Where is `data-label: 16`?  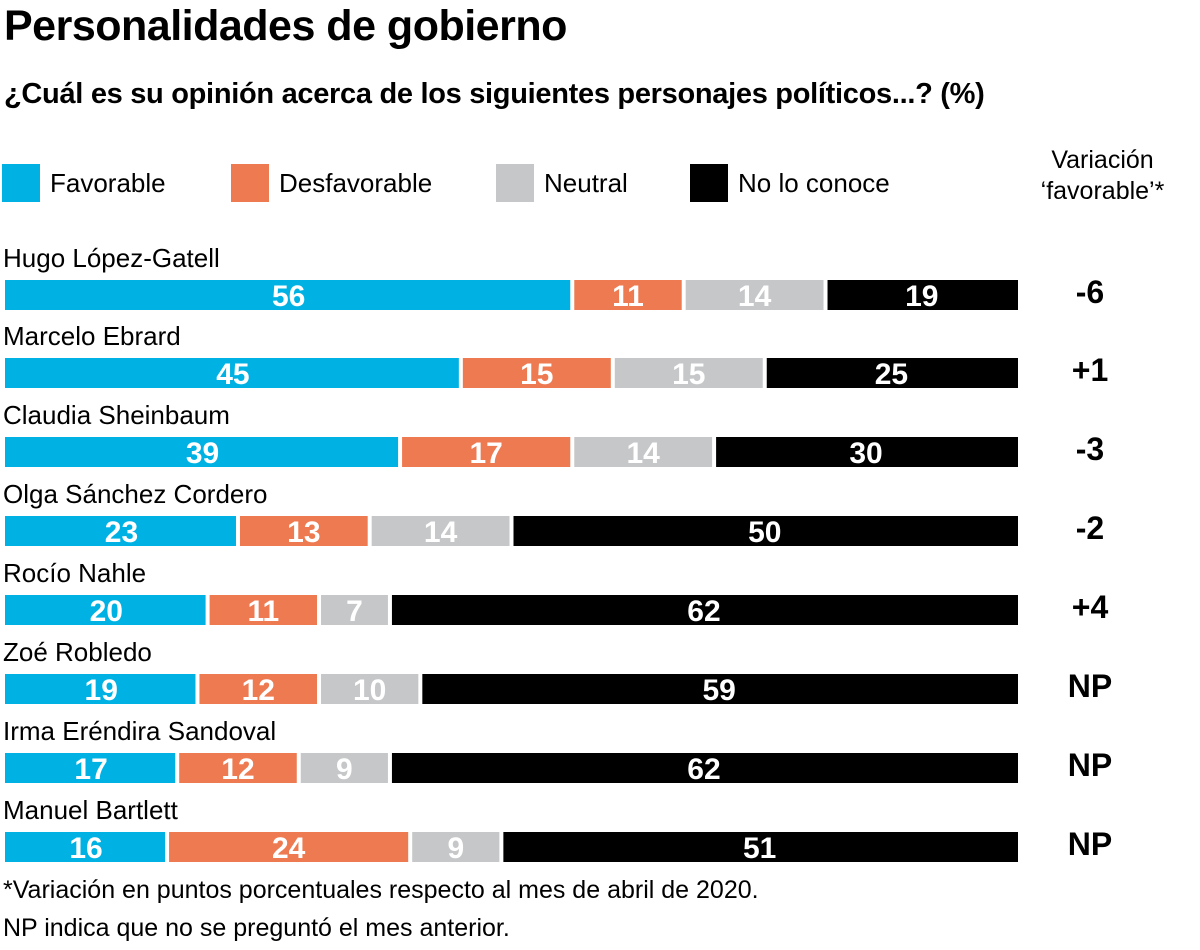
data-label: 16 is located at coordinates (85, 848).